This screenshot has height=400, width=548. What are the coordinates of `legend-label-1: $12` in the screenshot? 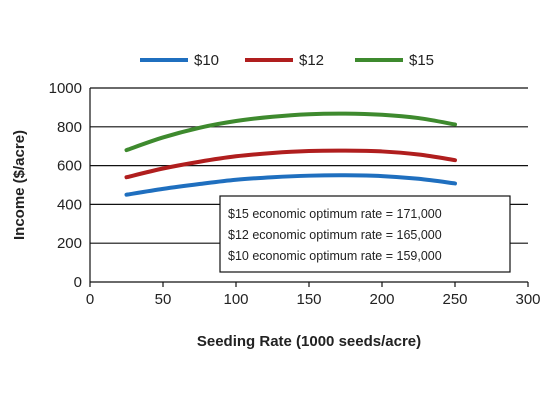 It's located at (311, 60).